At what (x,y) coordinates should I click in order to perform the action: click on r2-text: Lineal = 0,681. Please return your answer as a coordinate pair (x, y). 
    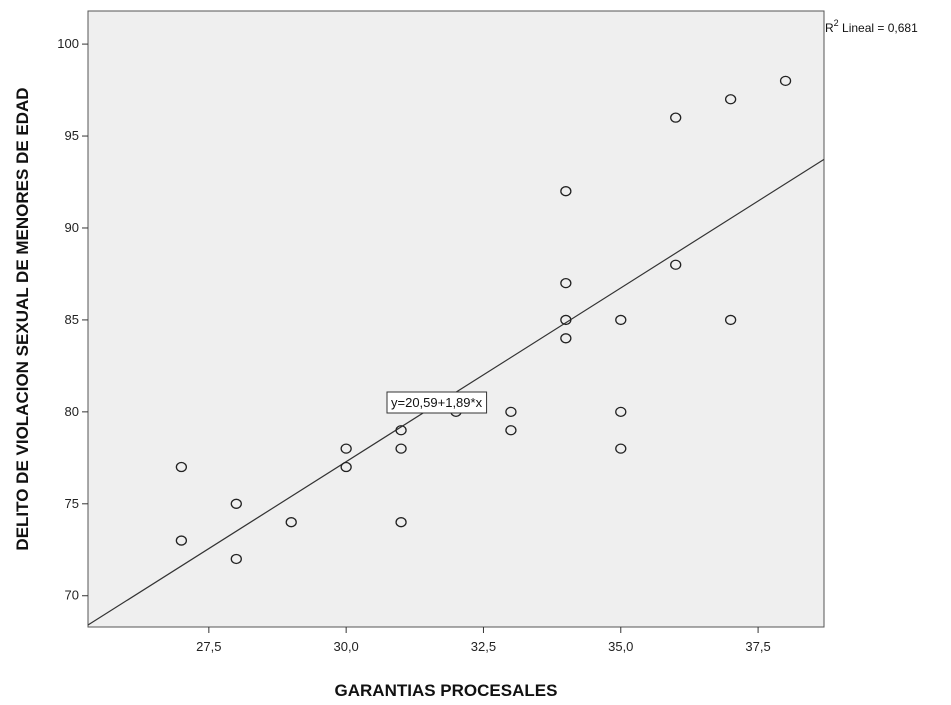
    Looking at the image, I should click on (878, 28).